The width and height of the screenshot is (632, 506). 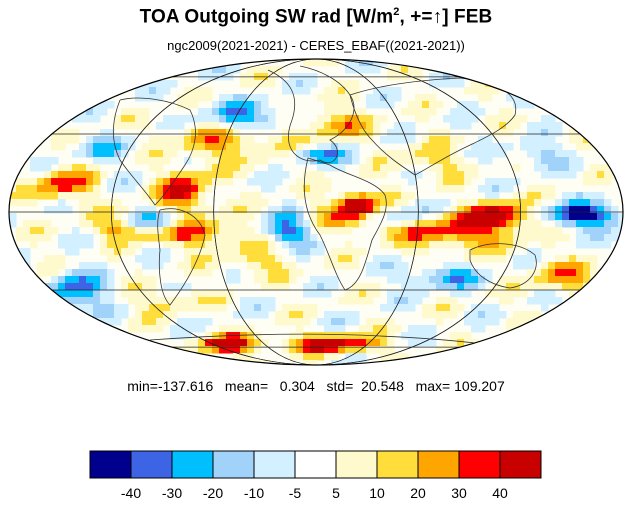 What do you see at coordinates (213, 493) in the screenshot?
I see `colorbar-label: -20` at bounding box center [213, 493].